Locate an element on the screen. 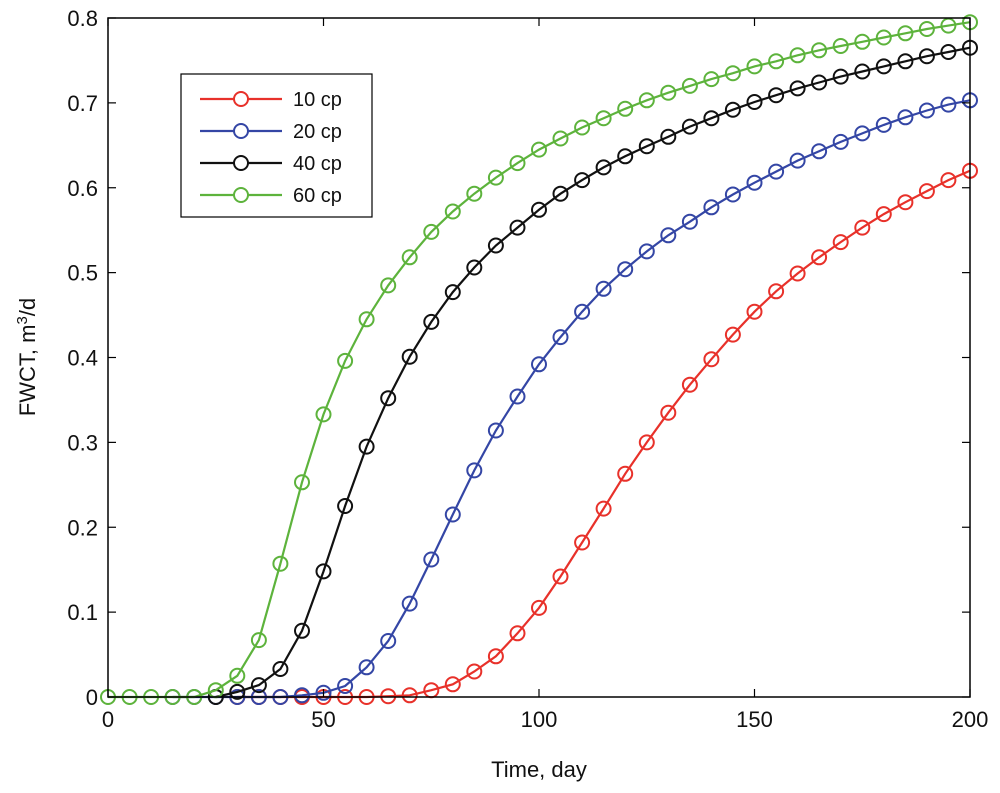  legend: 10 cp 20 cp 40 cp 60 cp is located at coordinates (276, 145).